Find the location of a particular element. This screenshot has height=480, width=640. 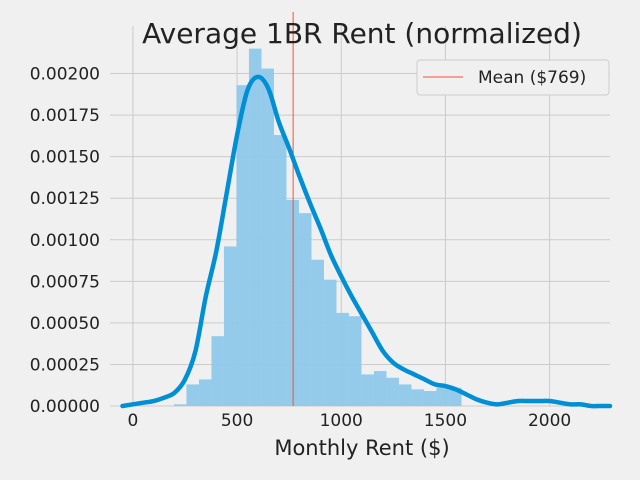

y-tick-label: 0.00200 is located at coordinates (65, 75).